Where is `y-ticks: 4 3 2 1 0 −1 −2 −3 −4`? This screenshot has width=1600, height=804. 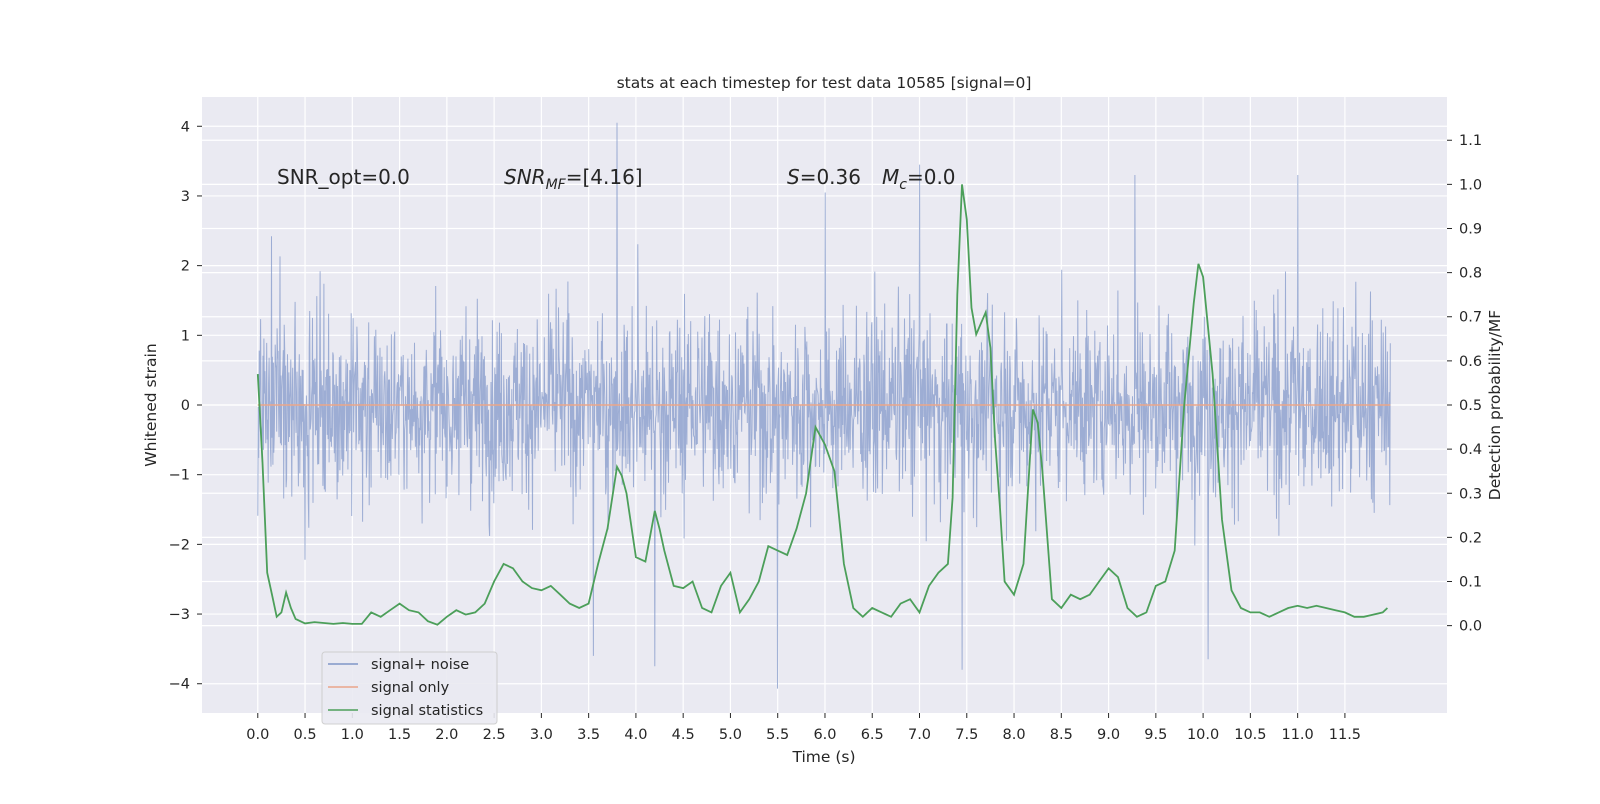 y-ticks: 4 3 2 1 0 −1 −2 −3 −4 is located at coordinates (185, 406).